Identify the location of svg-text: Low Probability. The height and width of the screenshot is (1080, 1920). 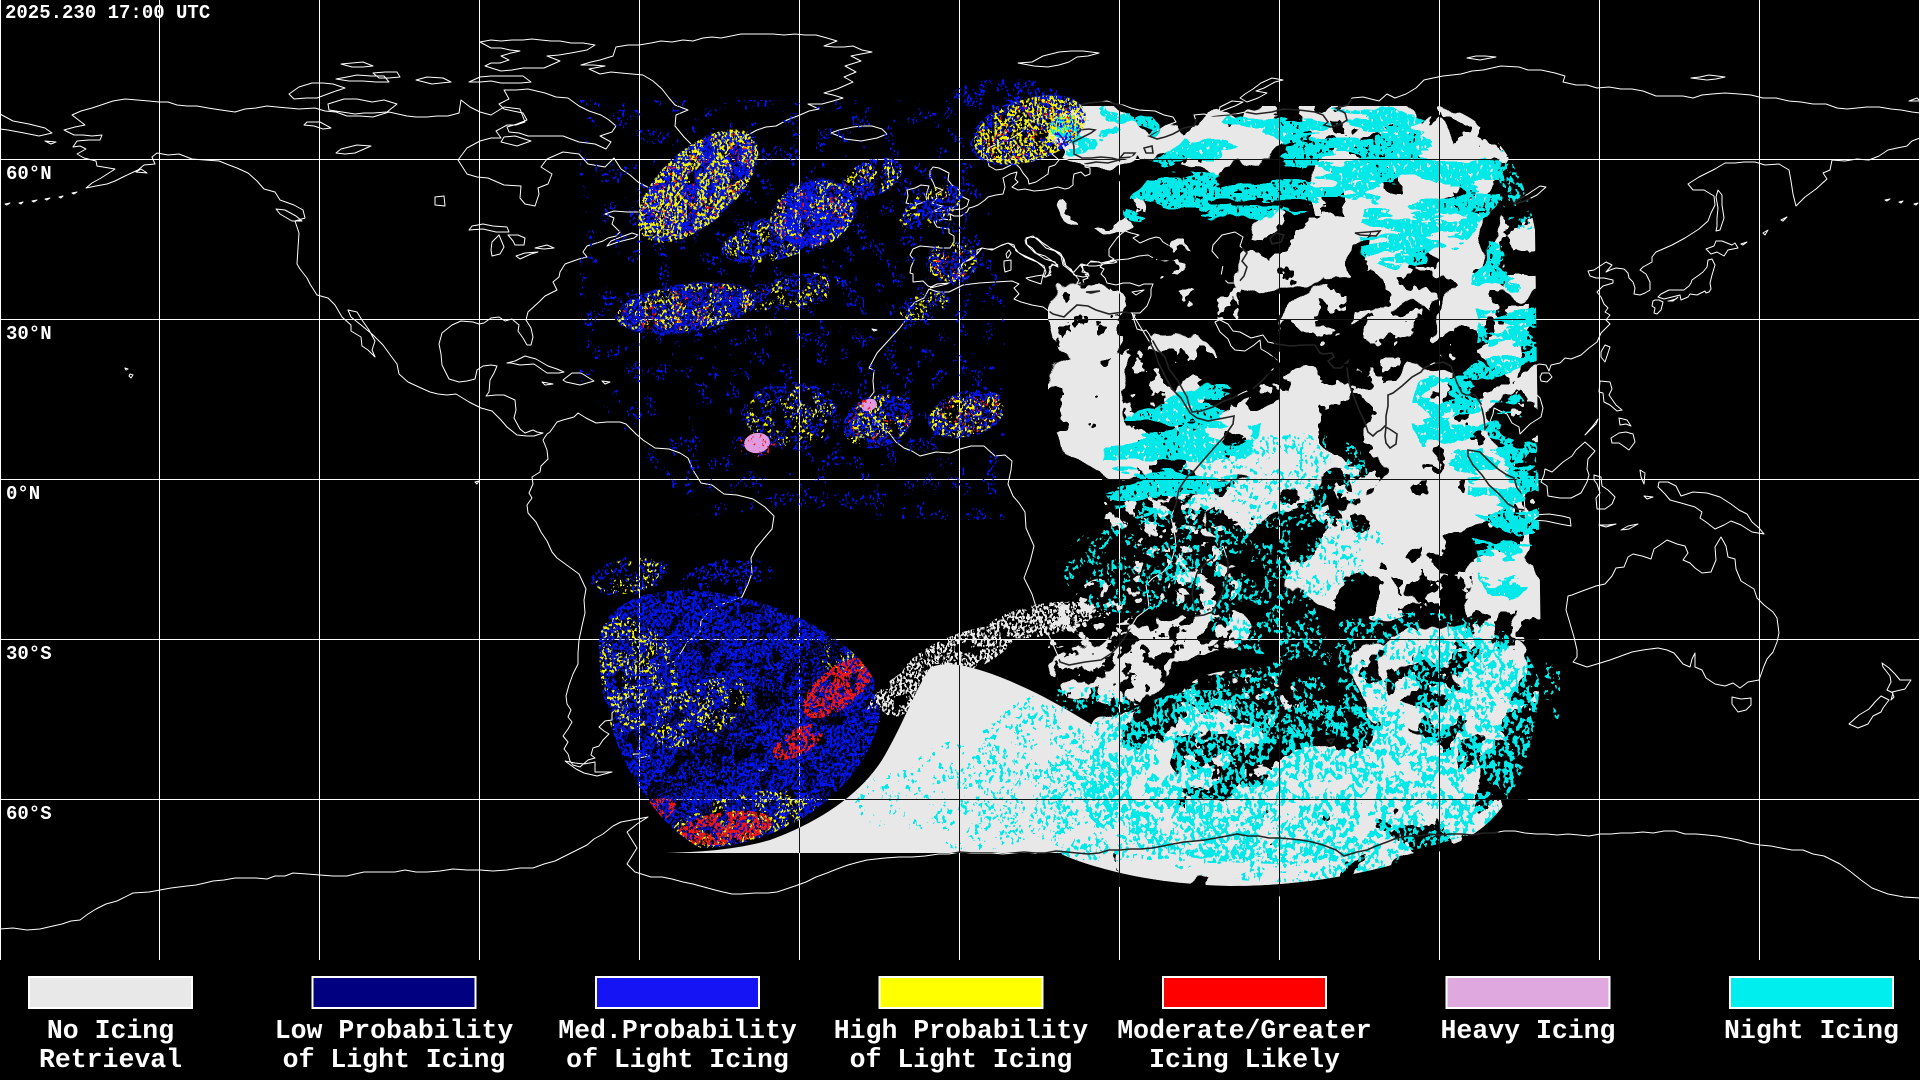
(394, 1031).